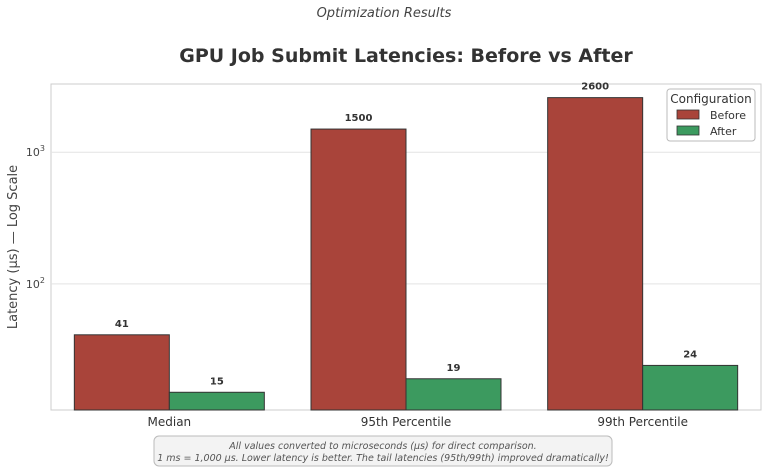 This screenshot has height=468, width=768. I want to click on data-label: 15, so click(217, 381).